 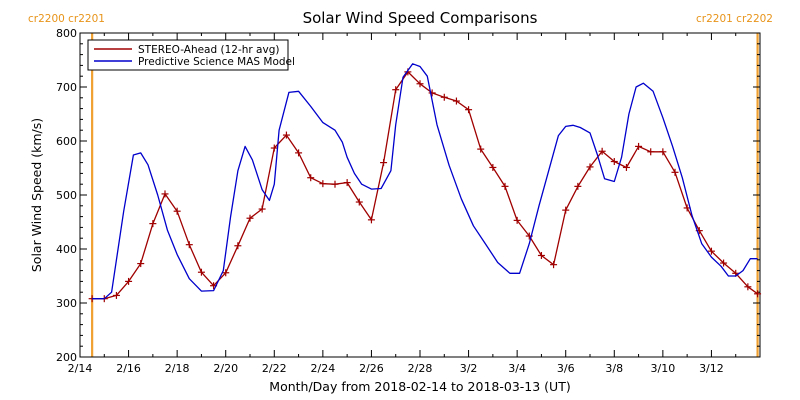 I want to click on y-tick-label: 300, so click(x=66, y=303).